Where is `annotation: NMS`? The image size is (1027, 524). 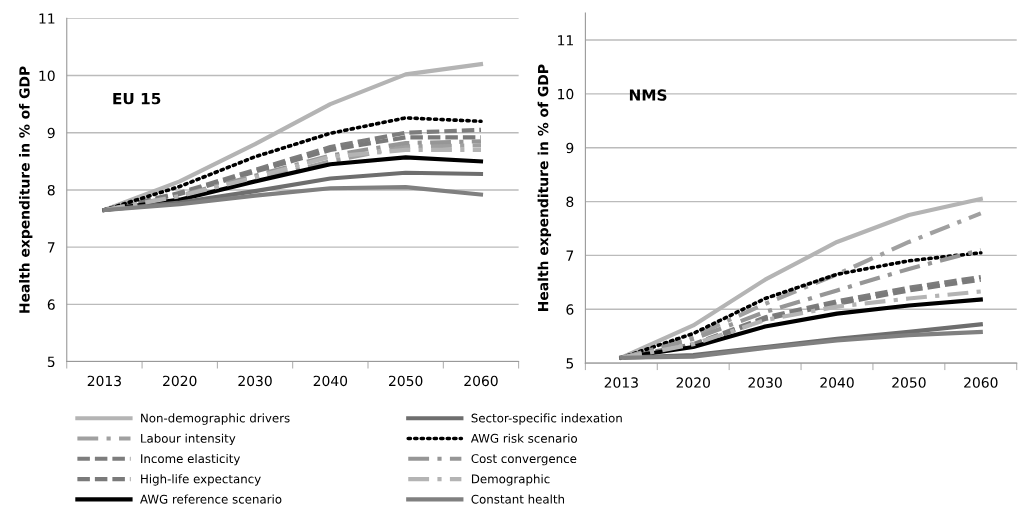
annotation: NMS is located at coordinates (648, 95).